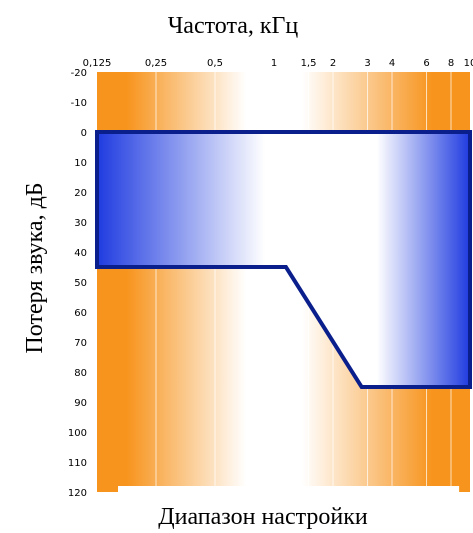  What do you see at coordinates (278, 63) in the screenshot?
I see `x-tick-labels: 0,125 0,25 0,5 1 1,5 2 3 4 6 8 10` at bounding box center [278, 63].